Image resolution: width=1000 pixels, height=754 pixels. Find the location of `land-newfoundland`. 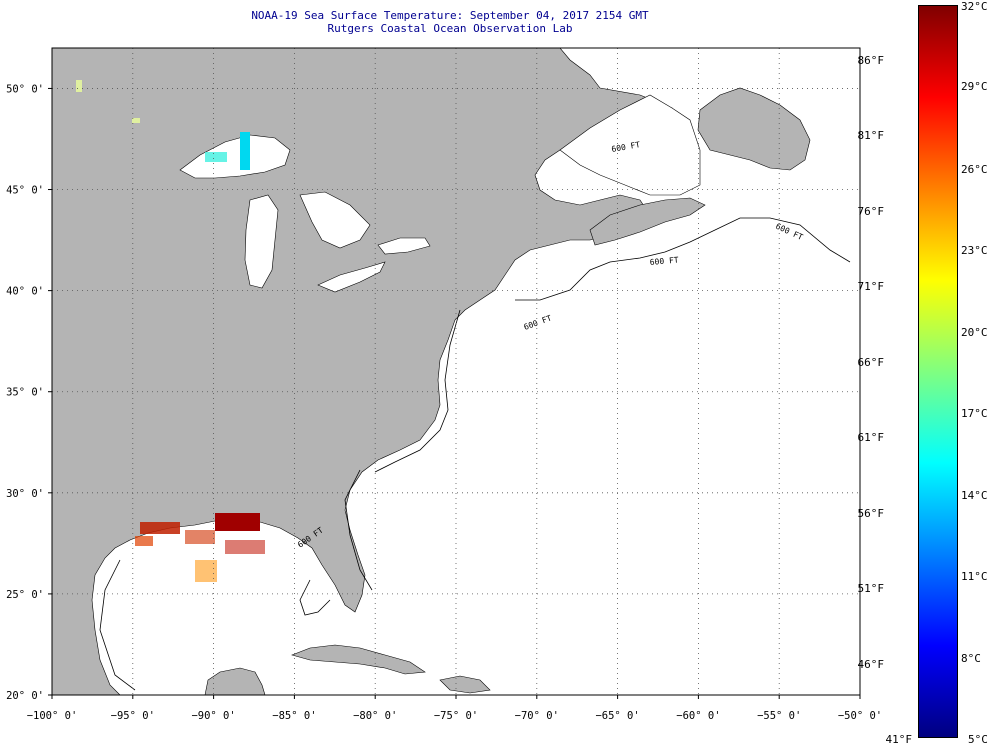

land-newfoundland is located at coordinates (754, 129).